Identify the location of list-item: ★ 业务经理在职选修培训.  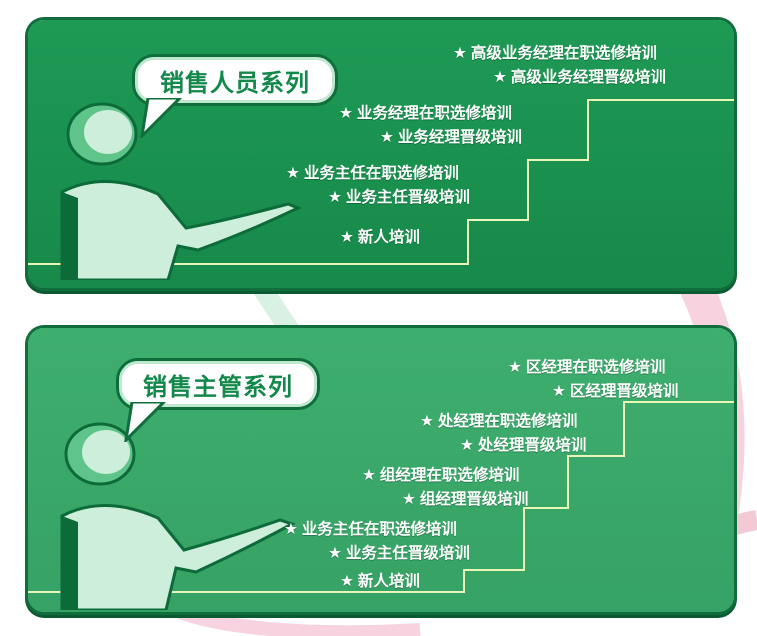
(425, 113).